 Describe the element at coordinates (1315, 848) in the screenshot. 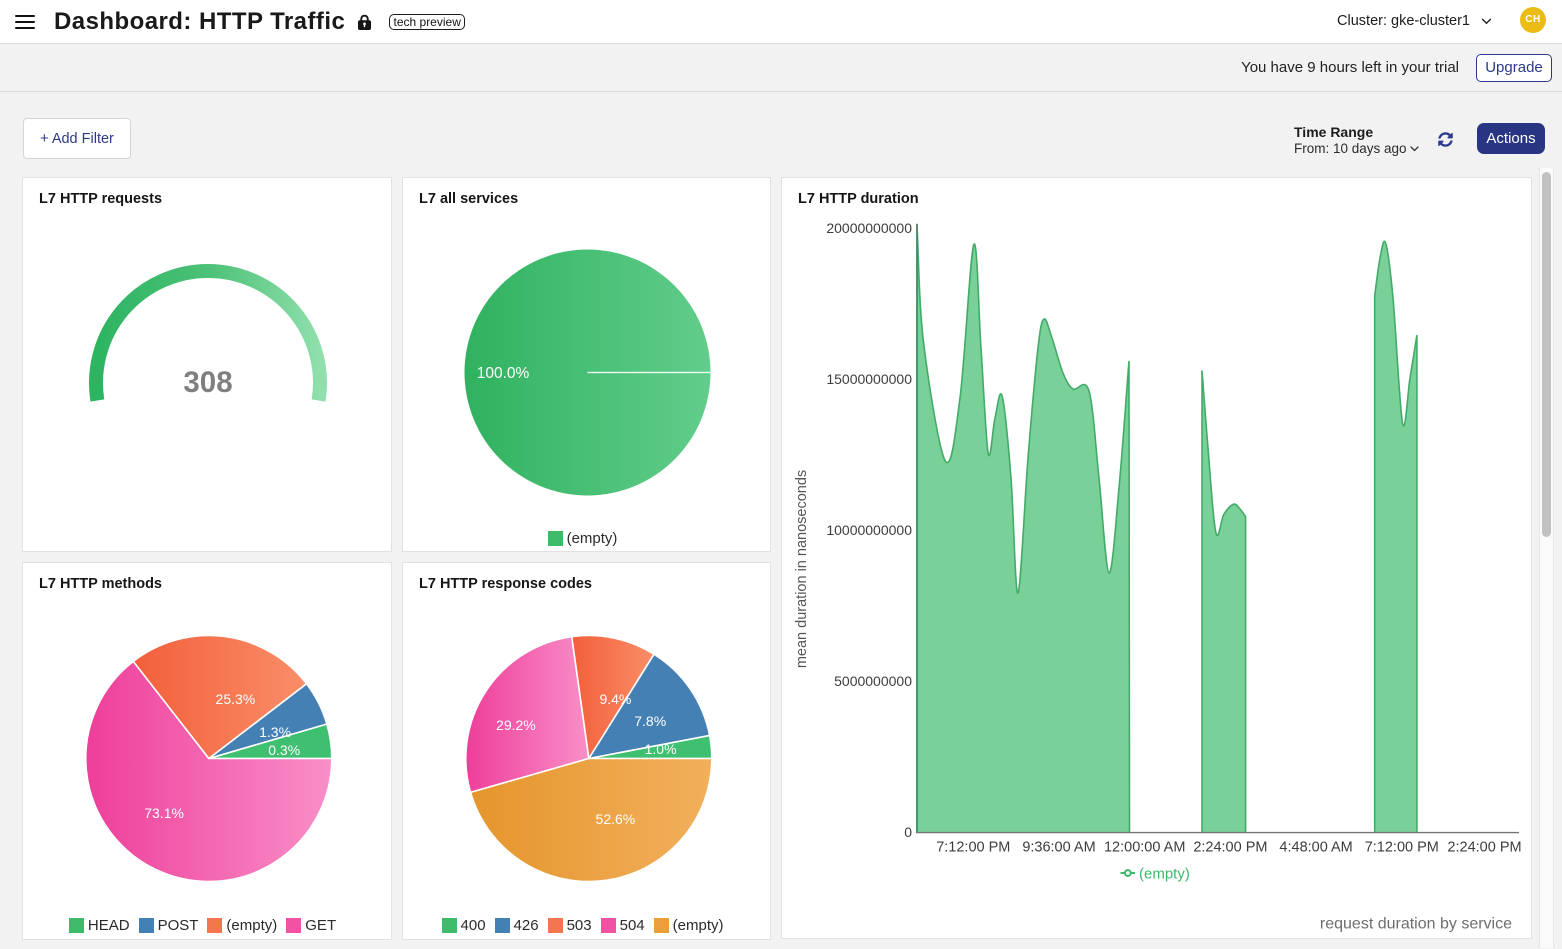

I see `svg-text: 4:48:00 AM` at that location.